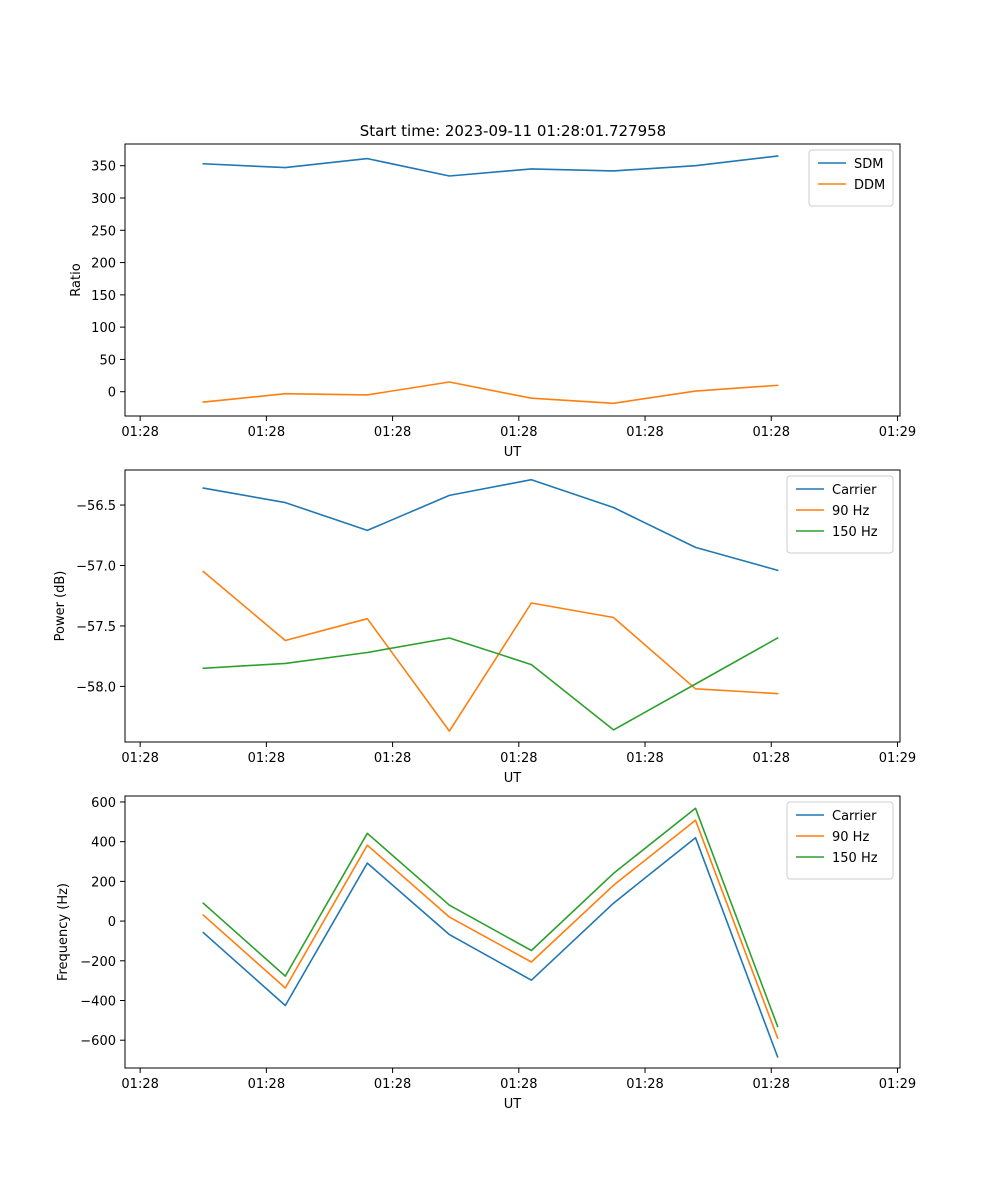  Describe the element at coordinates (98, 1041) in the screenshot. I see `frequency-y-tick-label: −600` at that location.